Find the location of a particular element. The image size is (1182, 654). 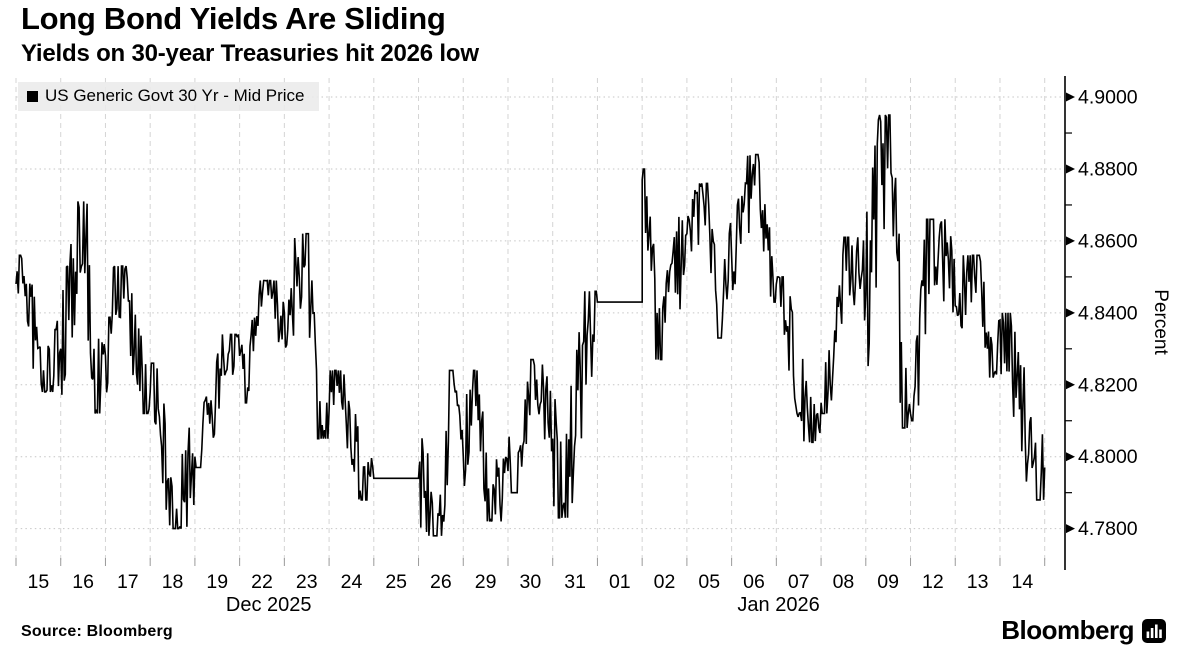

x-tick-label: 25 is located at coordinates (396, 582).